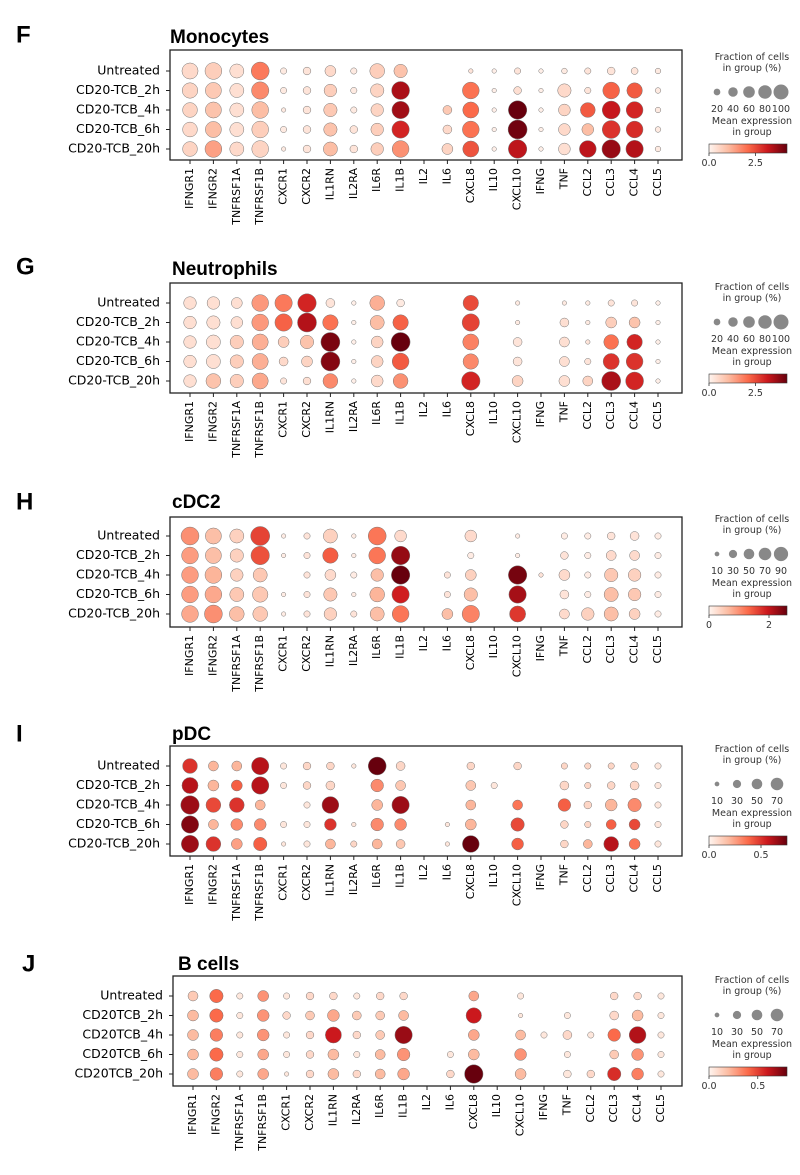 This screenshot has width=800, height=1175. What do you see at coordinates (540, 877) in the screenshot?
I see `column-label: IFNG` at bounding box center [540, 877].